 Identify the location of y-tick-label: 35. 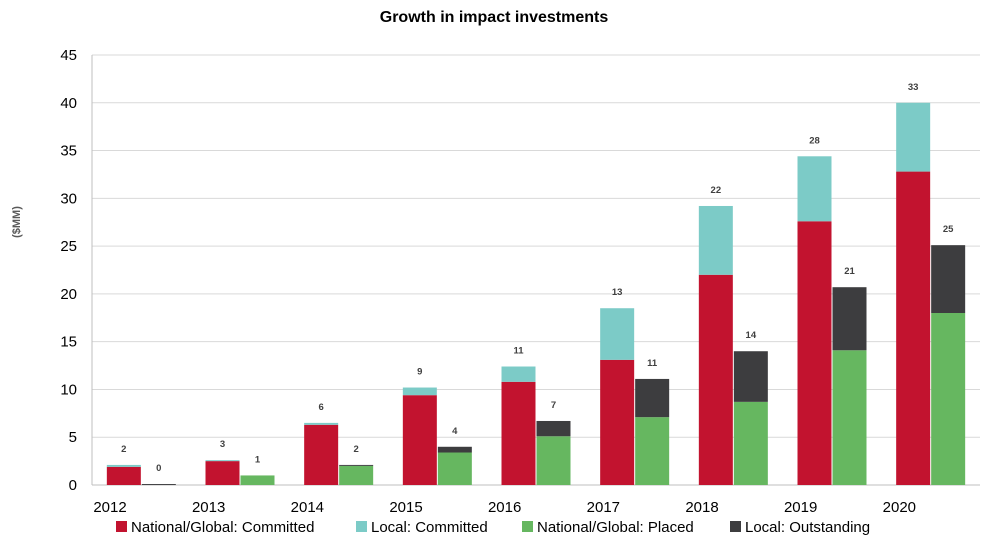
(68, 151).